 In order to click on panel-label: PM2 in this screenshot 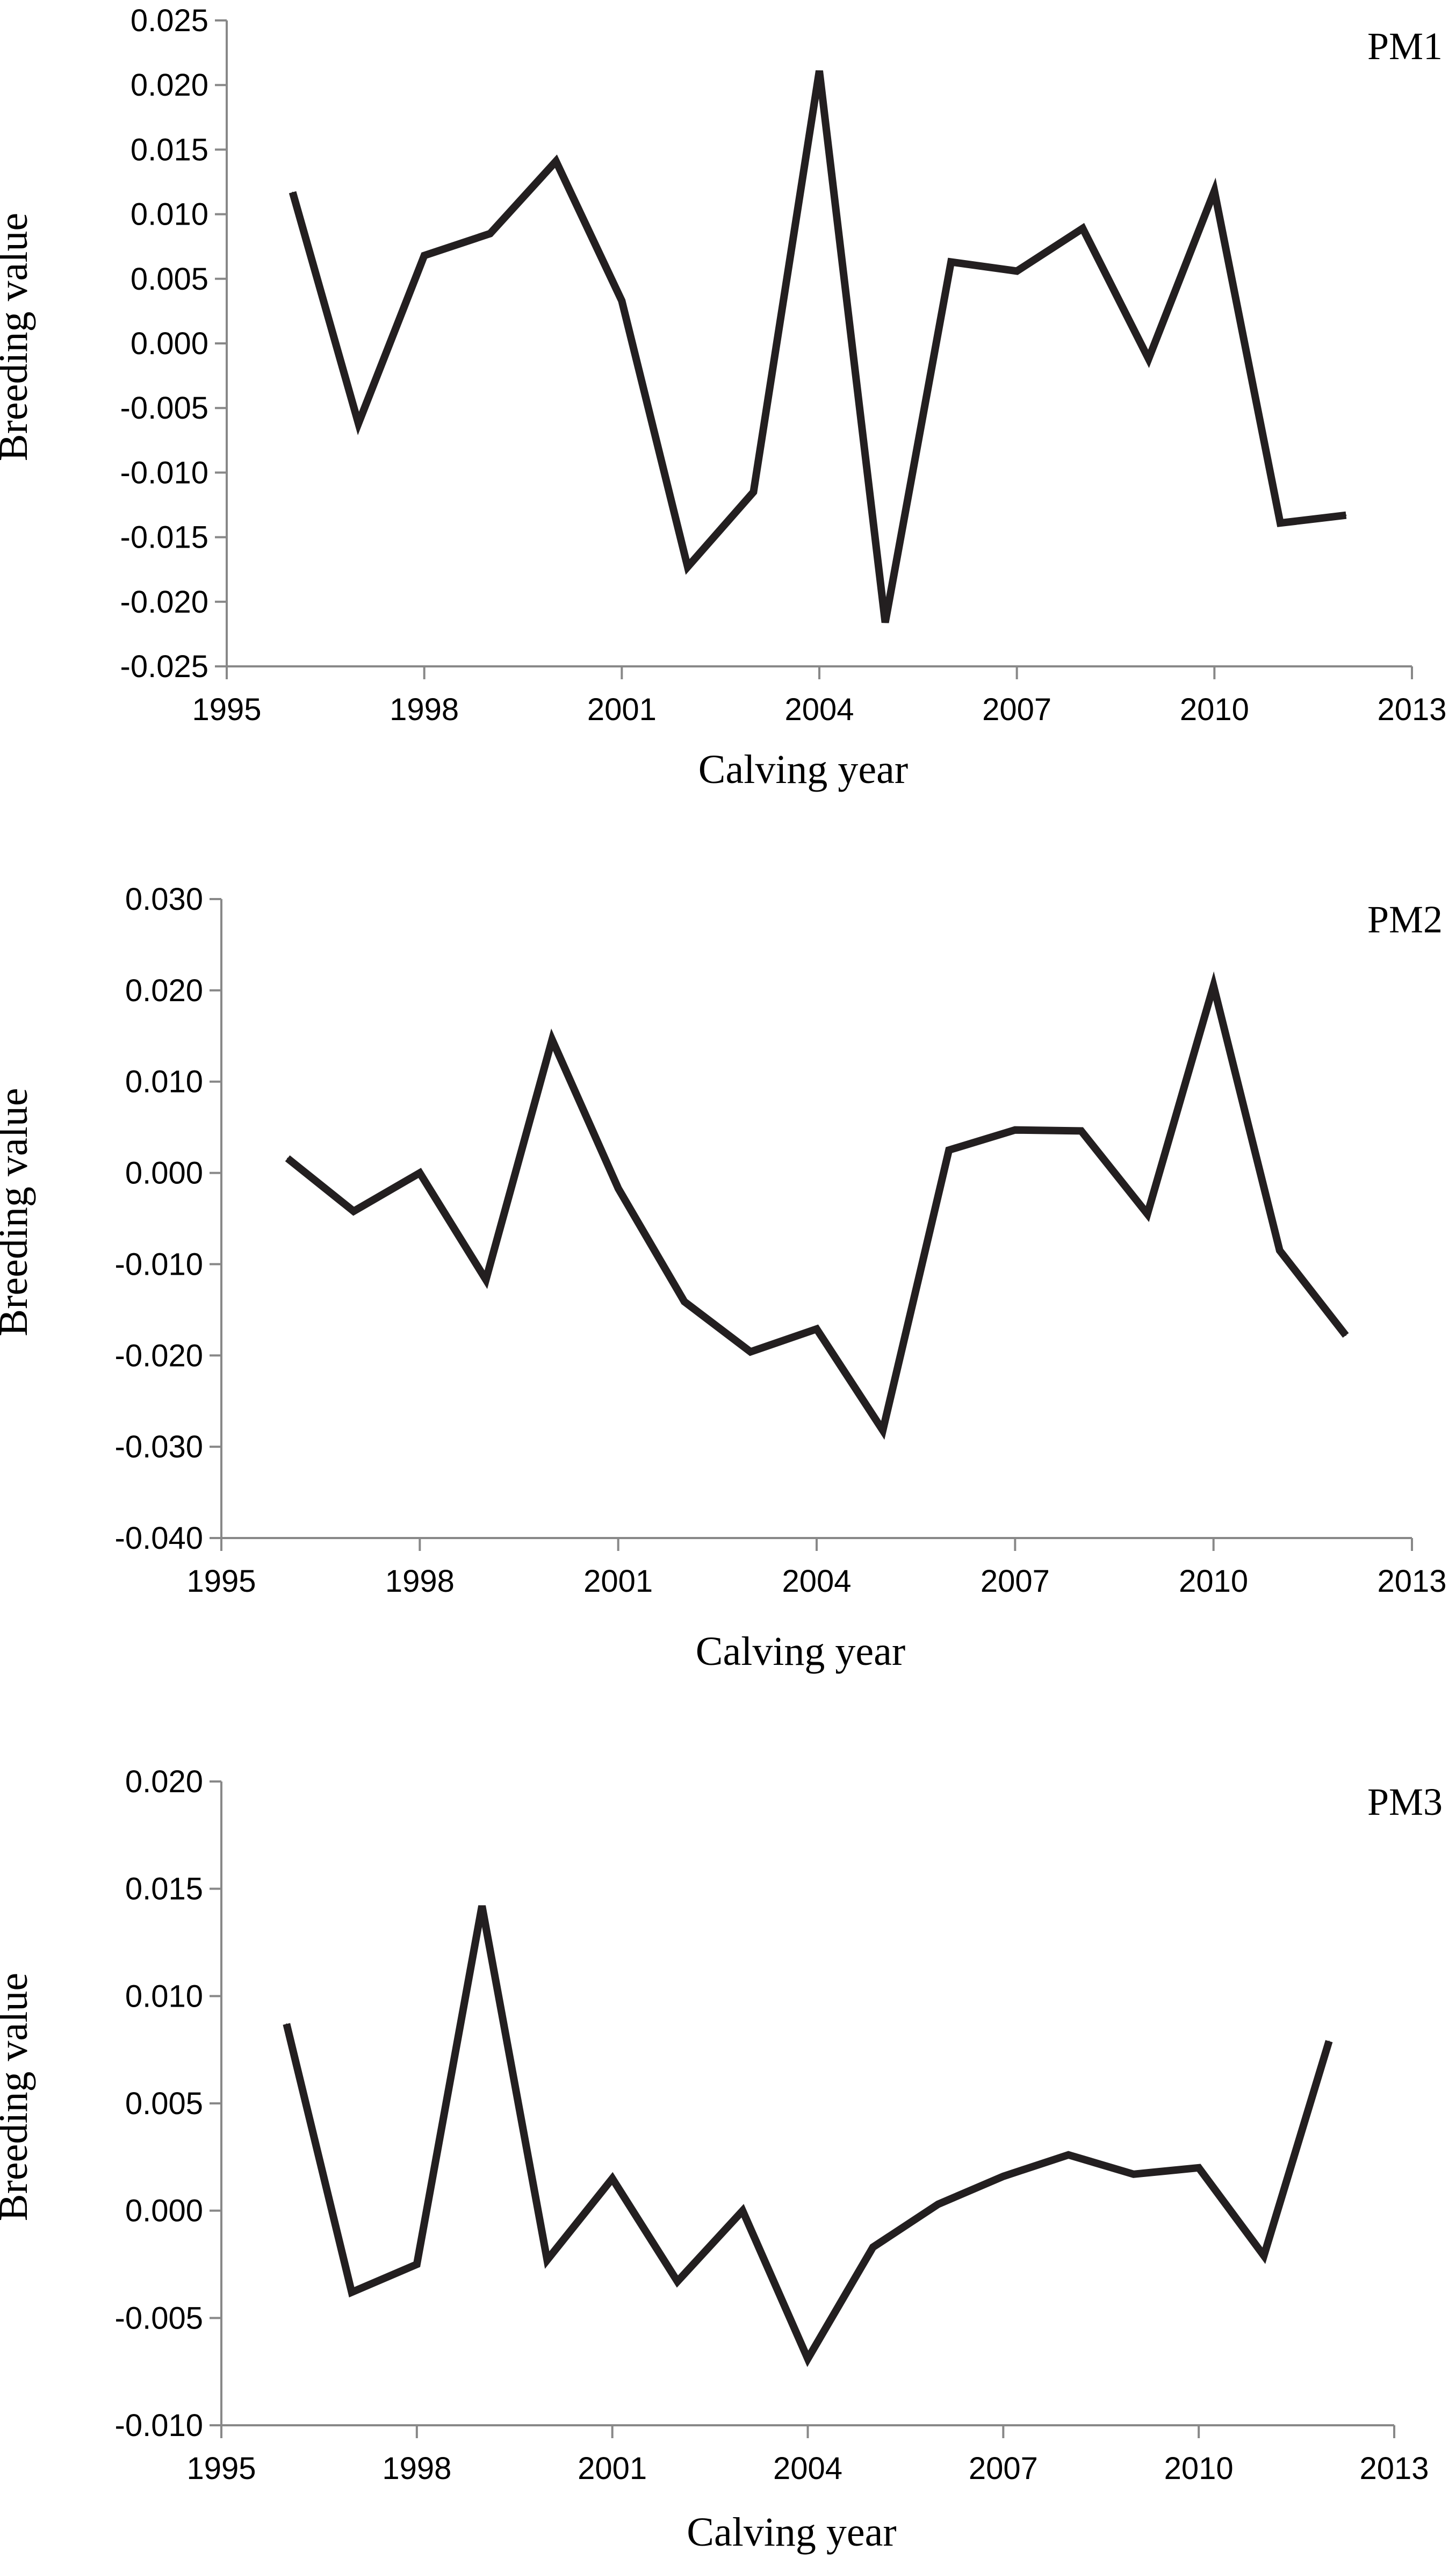, I will do `click(1405, 919)`.